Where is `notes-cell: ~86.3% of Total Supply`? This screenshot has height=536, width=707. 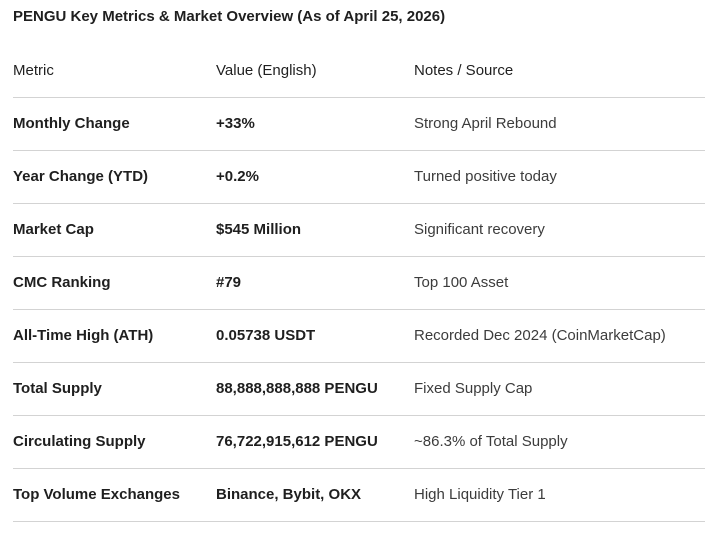 notes-cell: ~86.3% of Total Supply is located at coordinates (559, 442).